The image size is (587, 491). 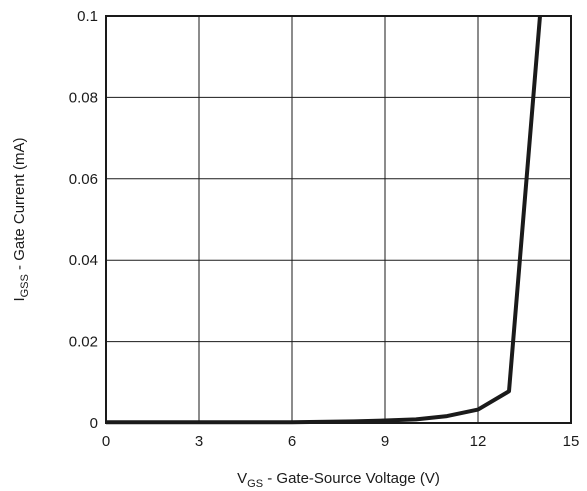 What do you see at coordinates (94, 423) in the screenshot?
I see `y-tick-label: 0` at bounding box center [94, 423].